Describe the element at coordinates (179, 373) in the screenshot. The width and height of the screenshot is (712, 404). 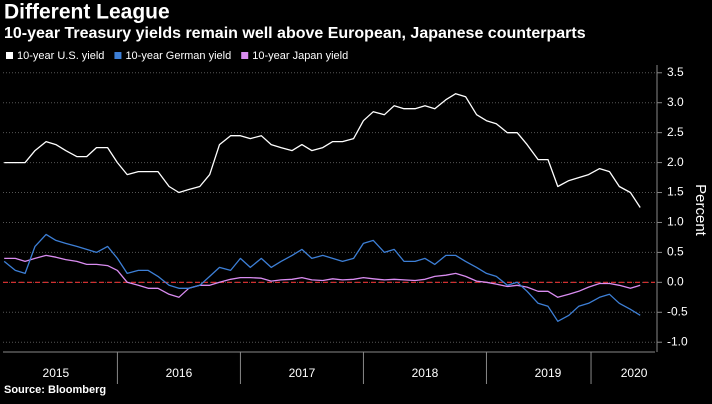
I see `x-tick-label: 2016` at that location.